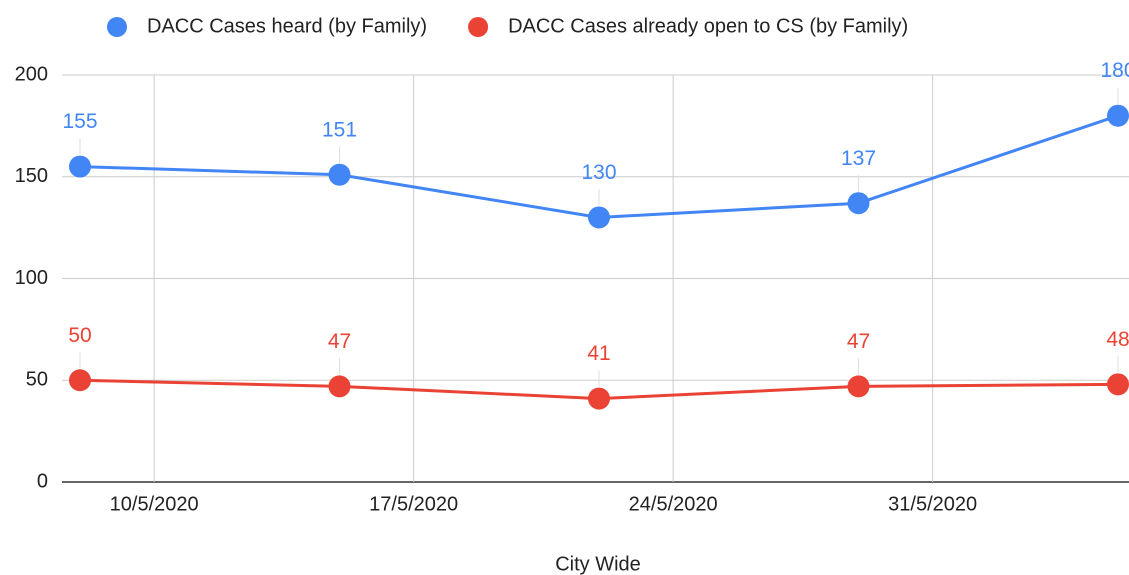 The height and width of the screenshot is (575, 1129). What do you see at coordinates (37, 380) in the screenshot?
I see `y-tick-label: 50` at bounding box center [37, 380].